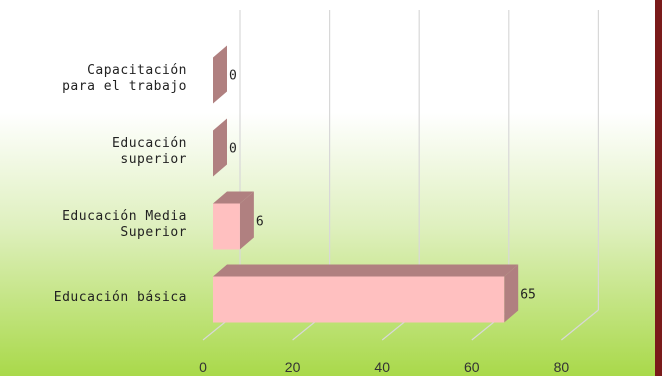 The image size is (662, 376). I want to click on floor-line, so click(580, 325).